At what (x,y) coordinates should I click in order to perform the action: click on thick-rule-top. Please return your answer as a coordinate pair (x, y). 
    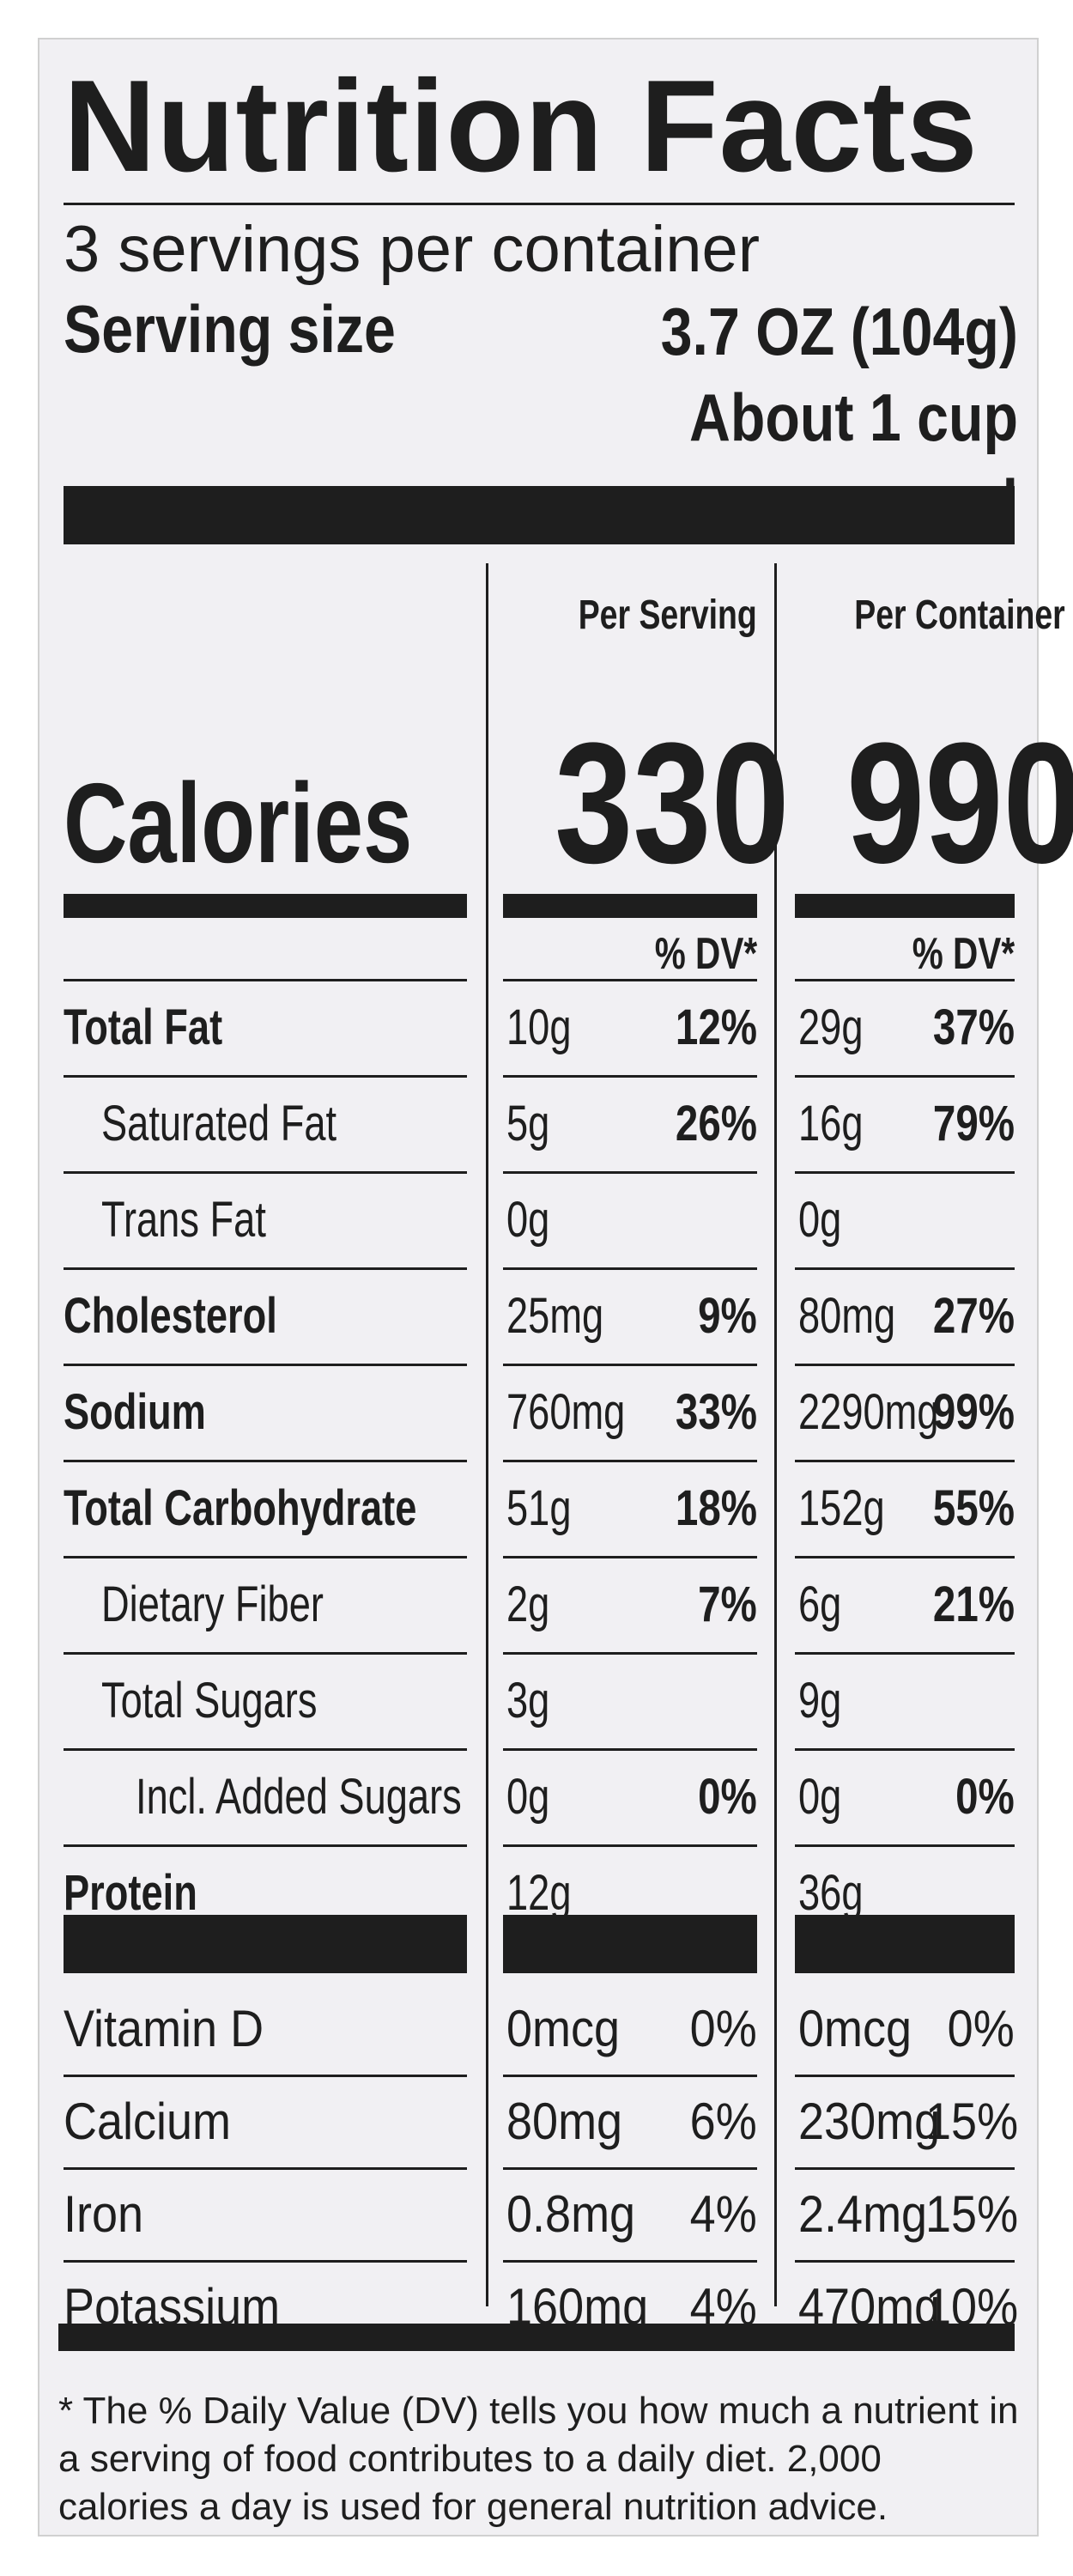
    Looking at the image, I should click on (540, 515).